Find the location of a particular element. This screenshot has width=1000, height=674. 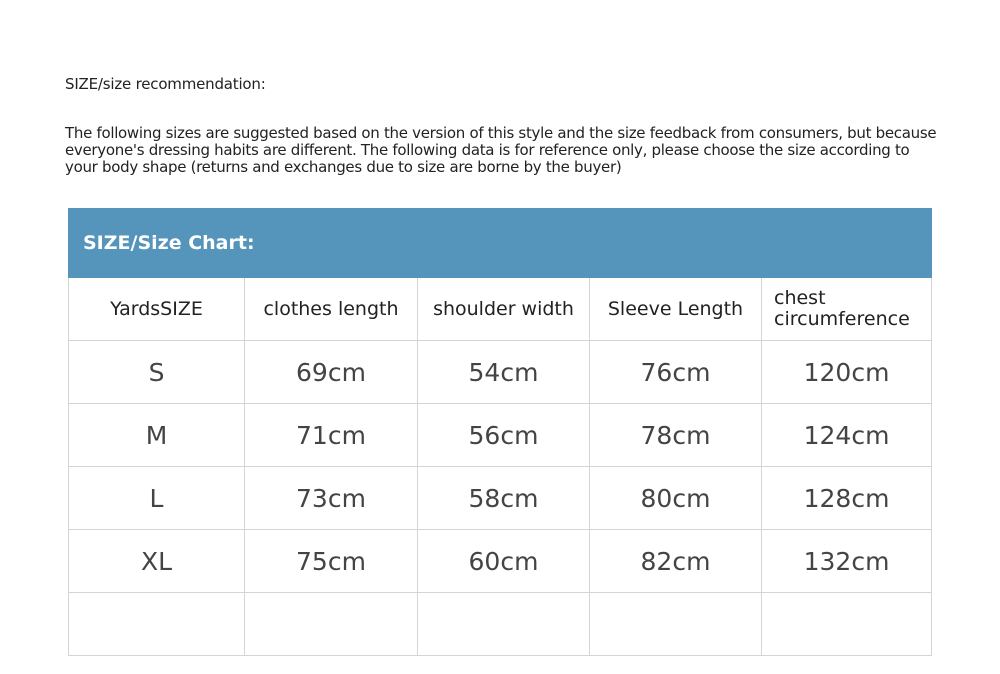

table-cell: XL is located at coordinates (156, 561).